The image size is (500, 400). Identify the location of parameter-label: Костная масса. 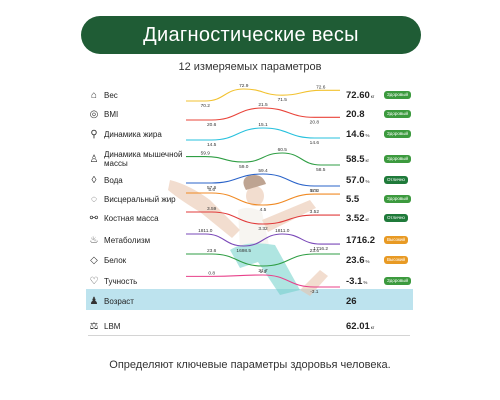
(131, 218).